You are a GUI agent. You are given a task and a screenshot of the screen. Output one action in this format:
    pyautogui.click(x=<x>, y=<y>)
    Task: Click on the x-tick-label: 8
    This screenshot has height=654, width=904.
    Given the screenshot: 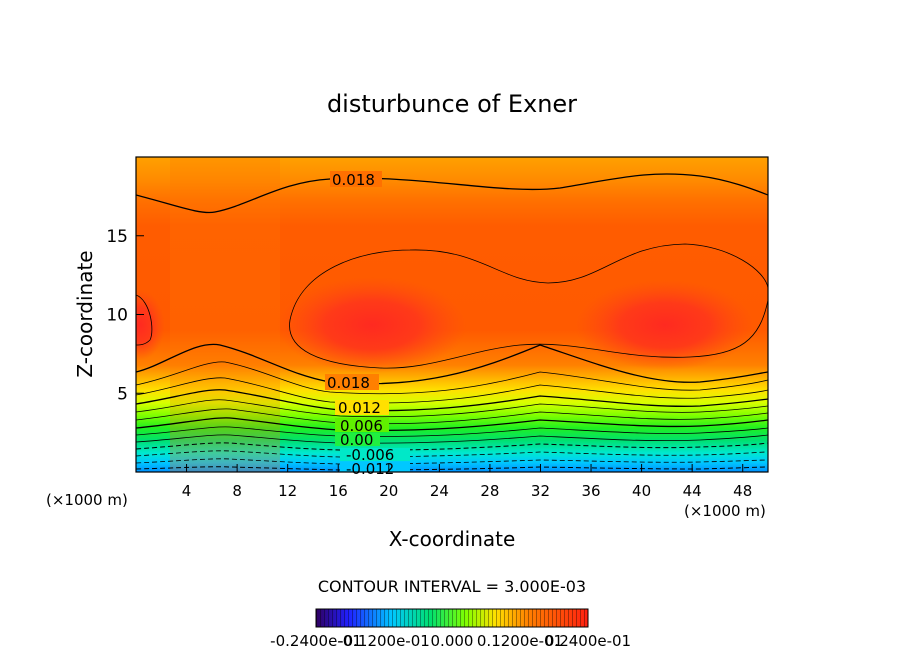 What is the action you would take?
    pyautogui.click(x=237, y=491)
    